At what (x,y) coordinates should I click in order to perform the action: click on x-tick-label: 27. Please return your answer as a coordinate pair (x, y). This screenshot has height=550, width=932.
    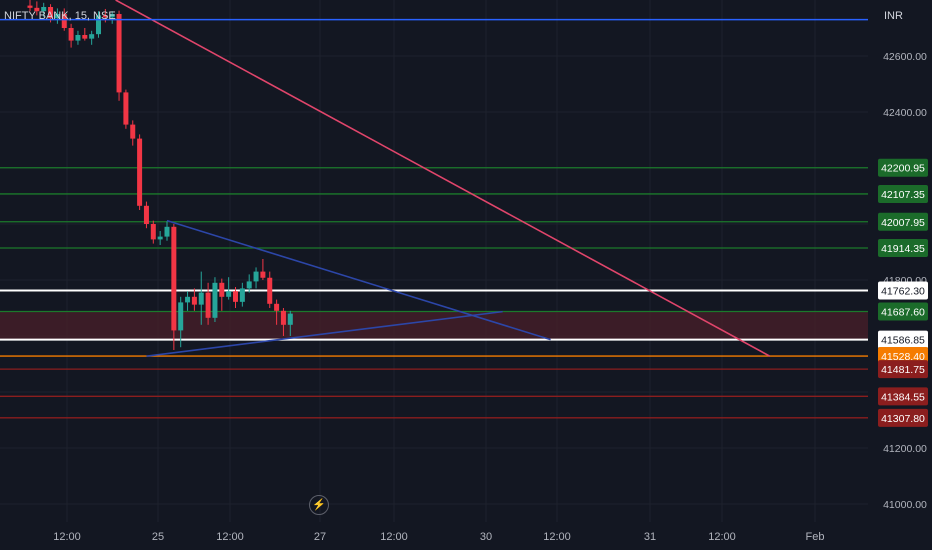
    Looking at the image, I should click on (320, 537).